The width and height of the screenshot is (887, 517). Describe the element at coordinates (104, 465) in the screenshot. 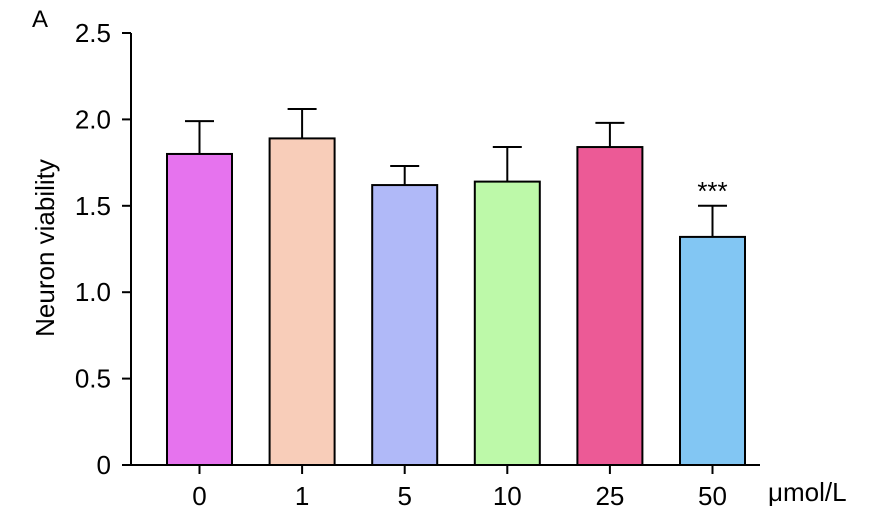

I see `y-tick-label: 0` at that location.